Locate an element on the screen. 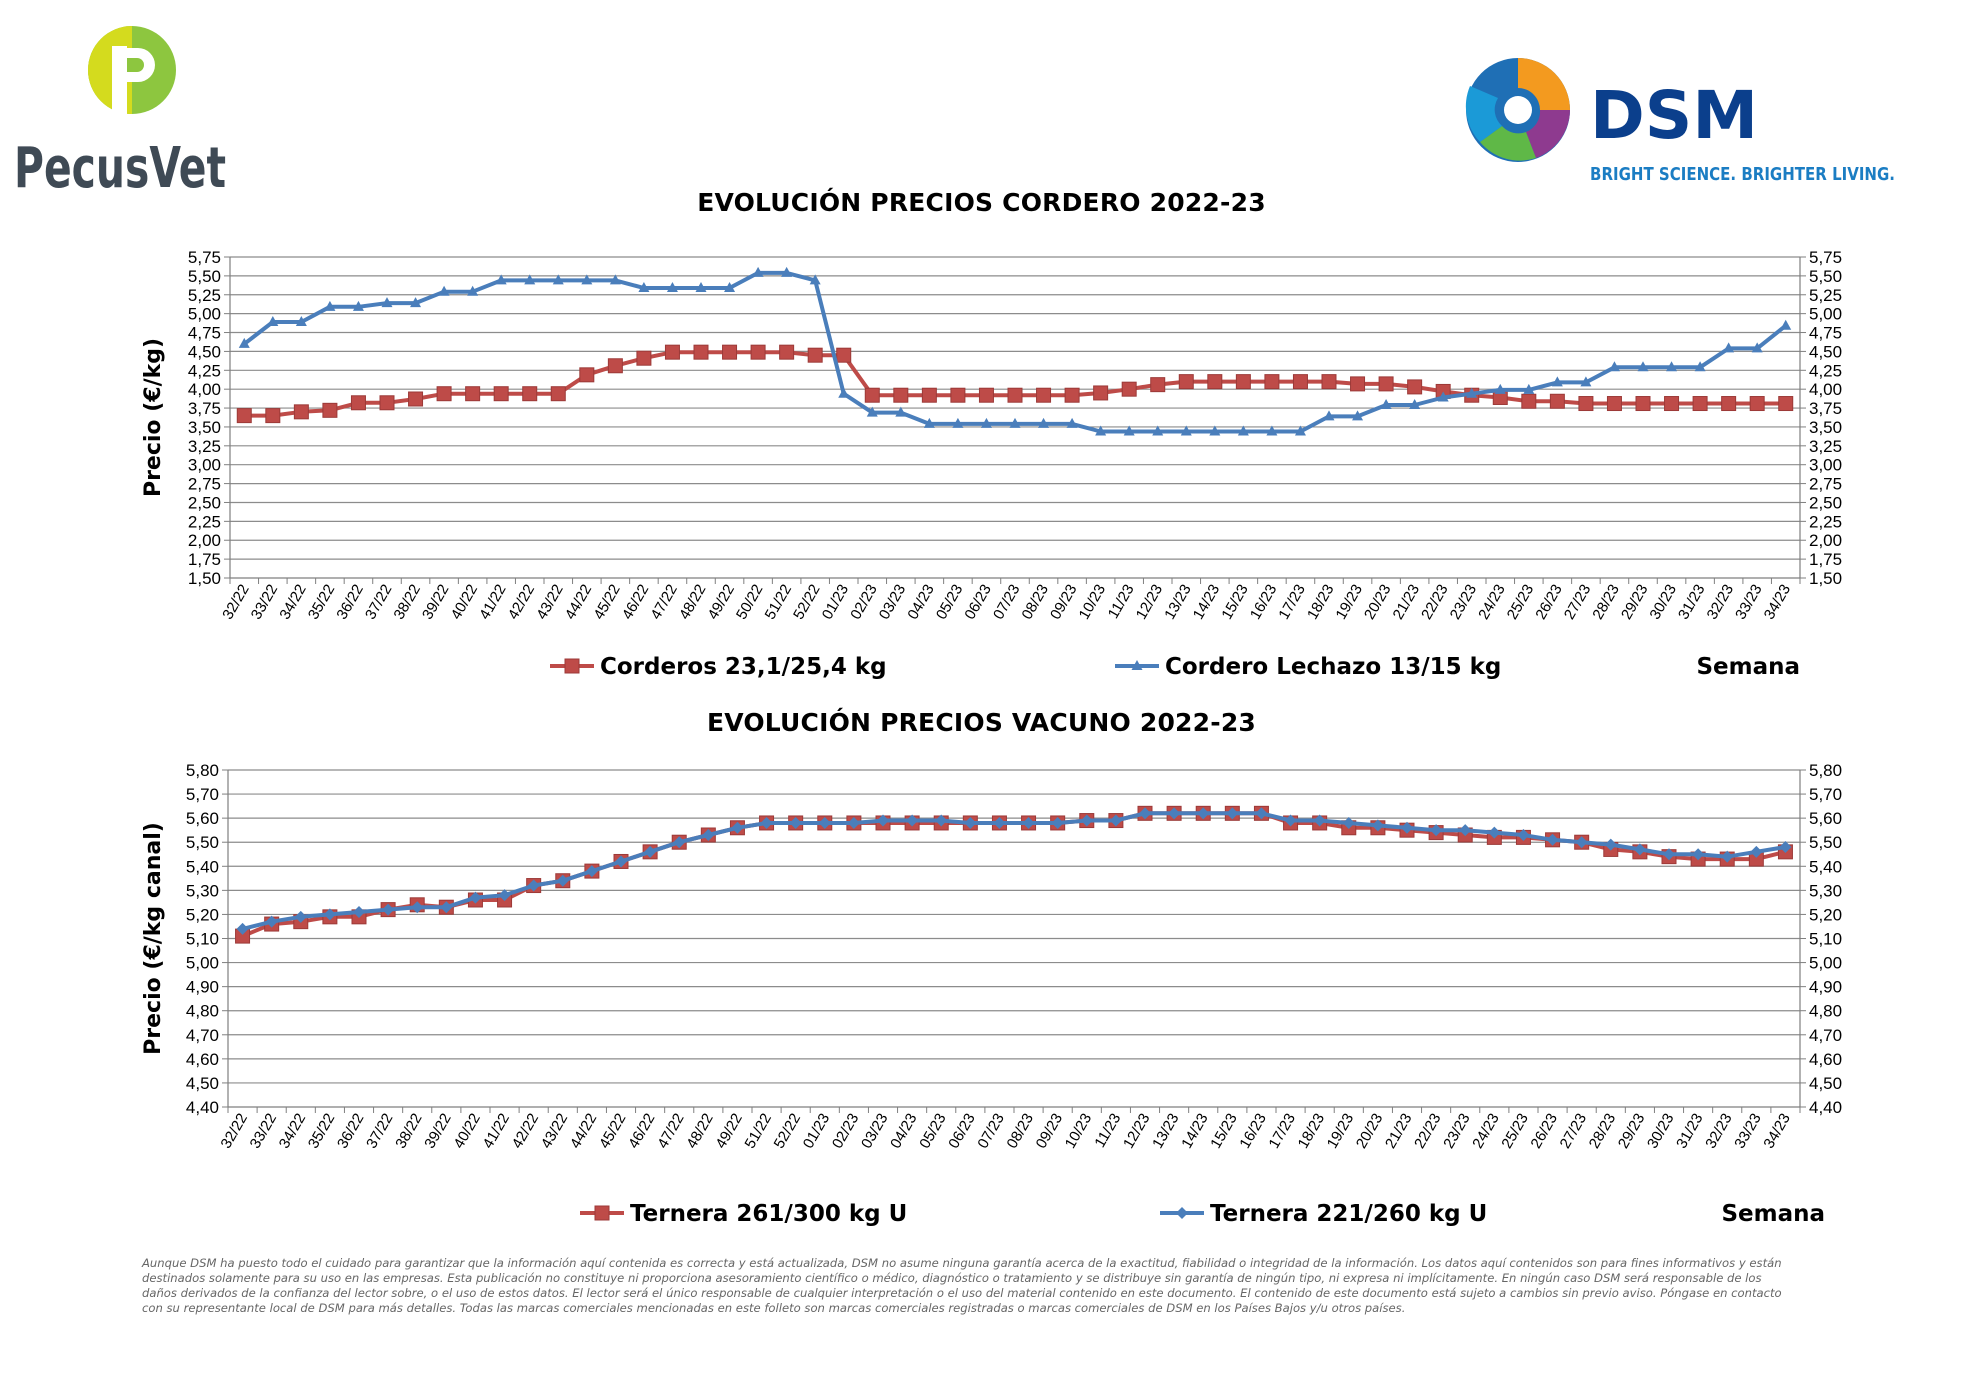 This screenshot has width=1963, height=1388. series-2-line is located at coordinates (1014, 871).